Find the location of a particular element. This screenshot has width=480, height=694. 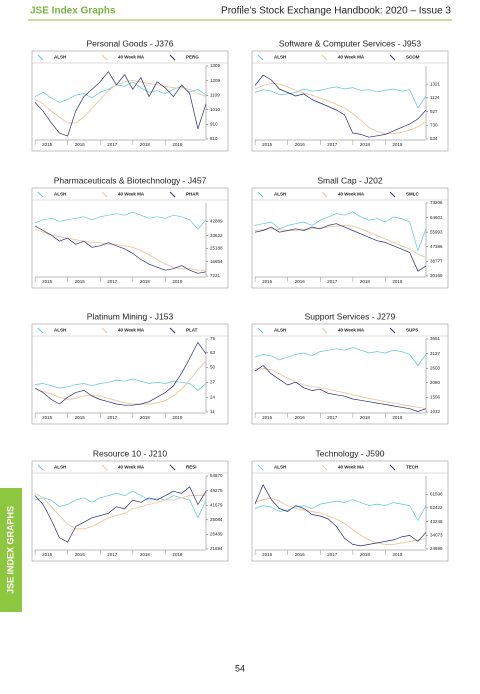

side-tab-label: JSE INDEX GRAPHS is located at coordinates (10, 550).